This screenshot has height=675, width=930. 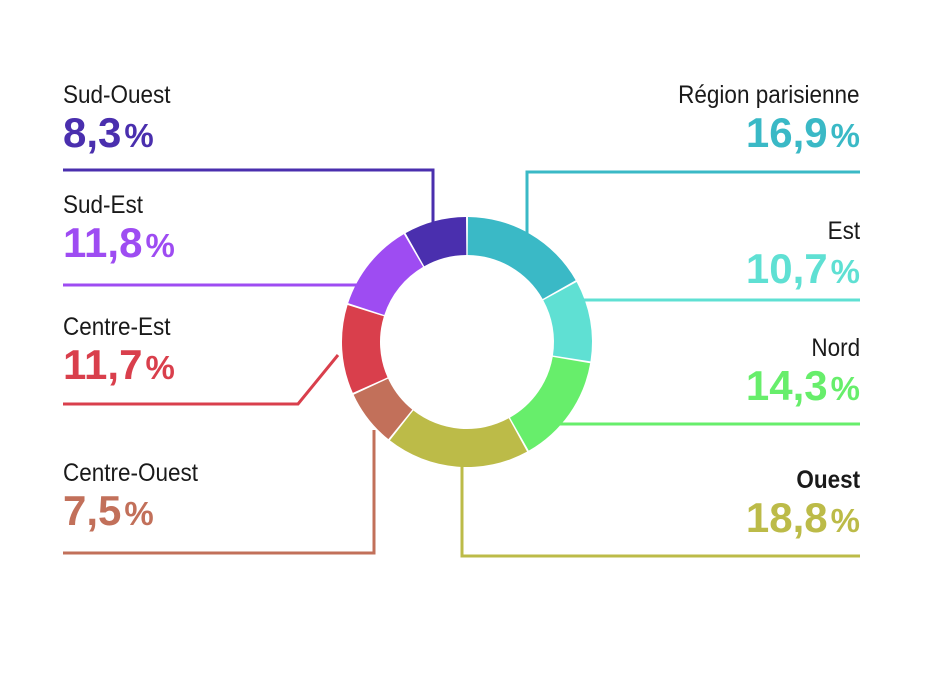 I want to click on label-ouest: Ouest 18,8%, so click(x=803, y=504).